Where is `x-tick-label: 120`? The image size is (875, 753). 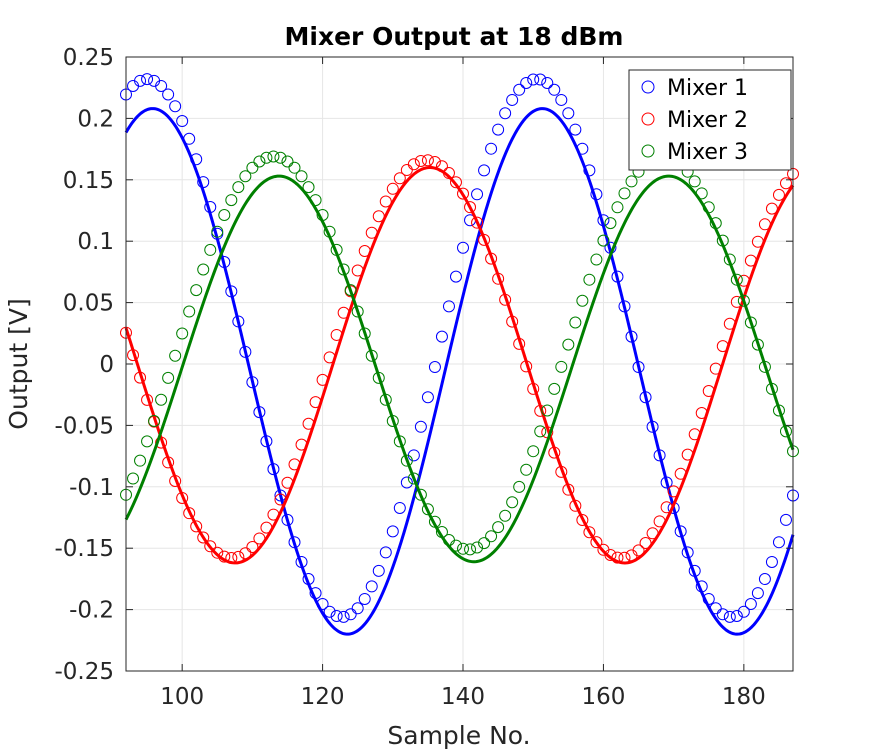 x-tick-label: 120 is located at coordinates (323, 697).